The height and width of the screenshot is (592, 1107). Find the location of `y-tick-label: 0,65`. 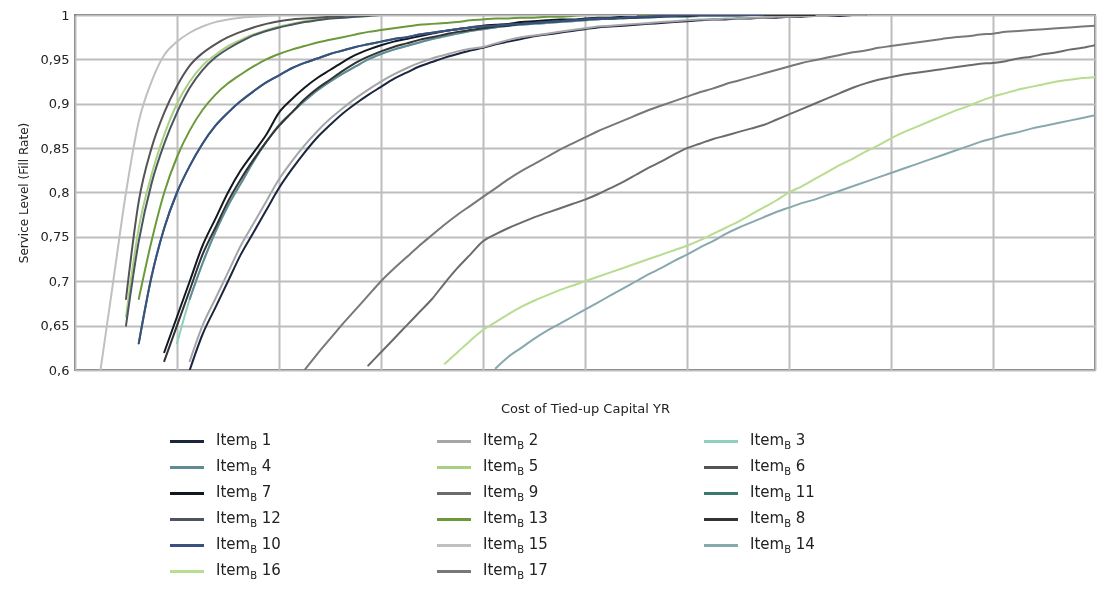

y-tick-label: 0,65 is located at coordinates (55, 326).